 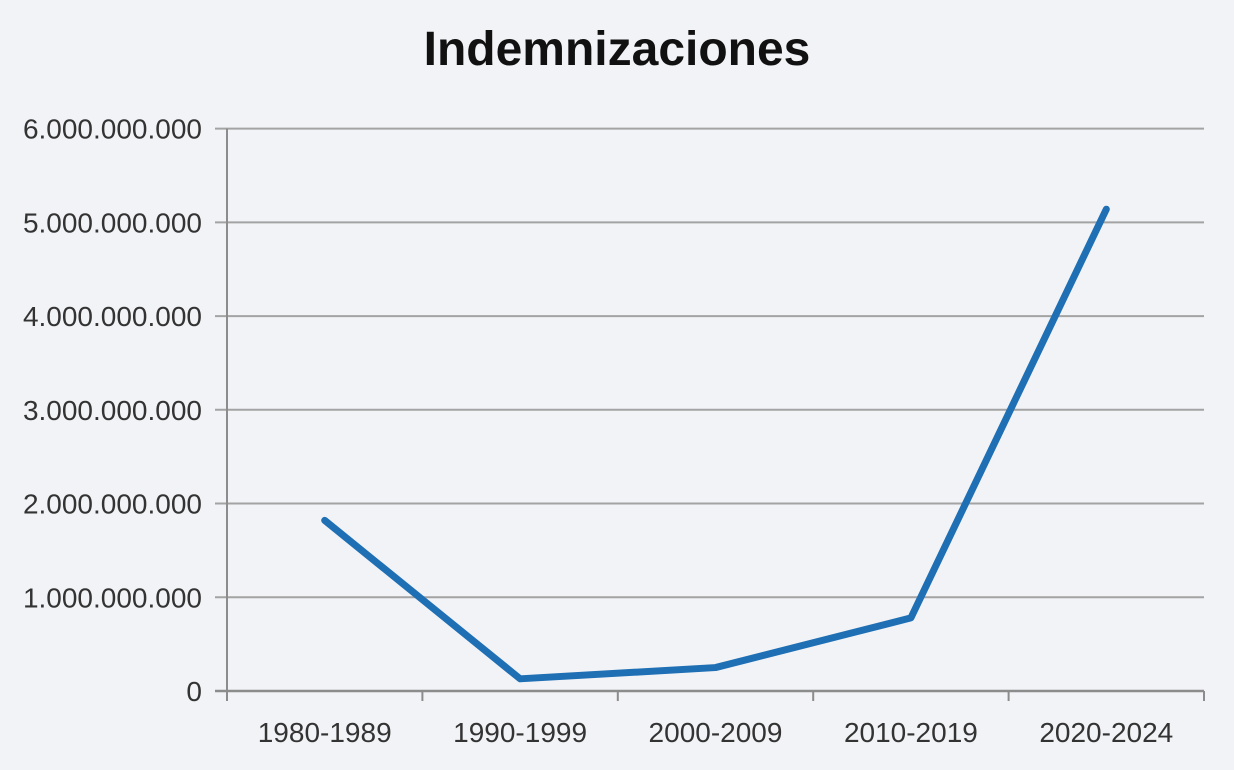 I want to click on y-tick-label: 1.000.000.000, so click(x=112, y=597).